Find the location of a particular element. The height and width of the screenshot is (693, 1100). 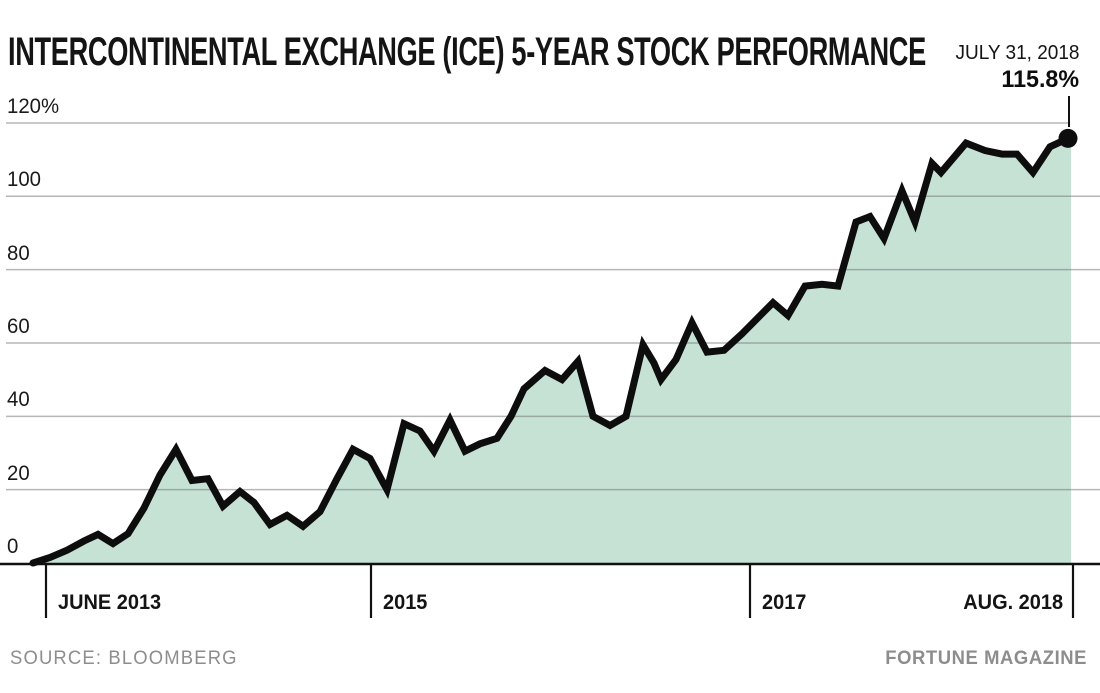

x-axis-label: JUNE 2013 is located at coordinates (110, 602).